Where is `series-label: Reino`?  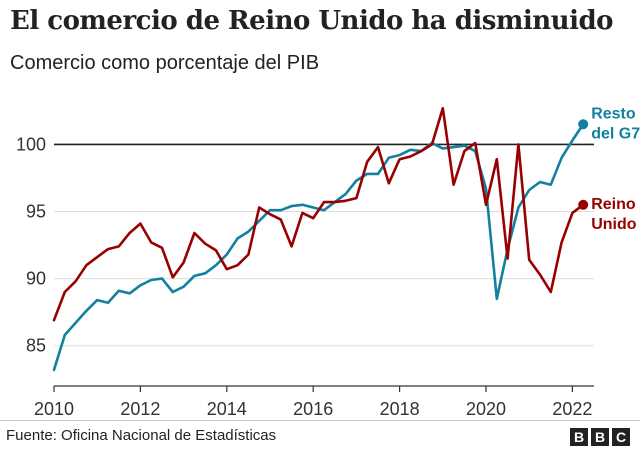 series-label: Reino is located at coordinates (613, 204).